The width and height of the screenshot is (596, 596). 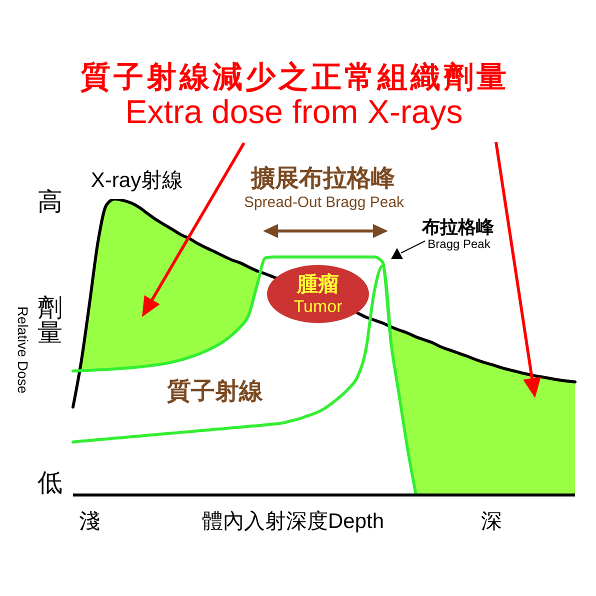 I want to click on series-label: X-ray射線, so click(x=137, y=180).